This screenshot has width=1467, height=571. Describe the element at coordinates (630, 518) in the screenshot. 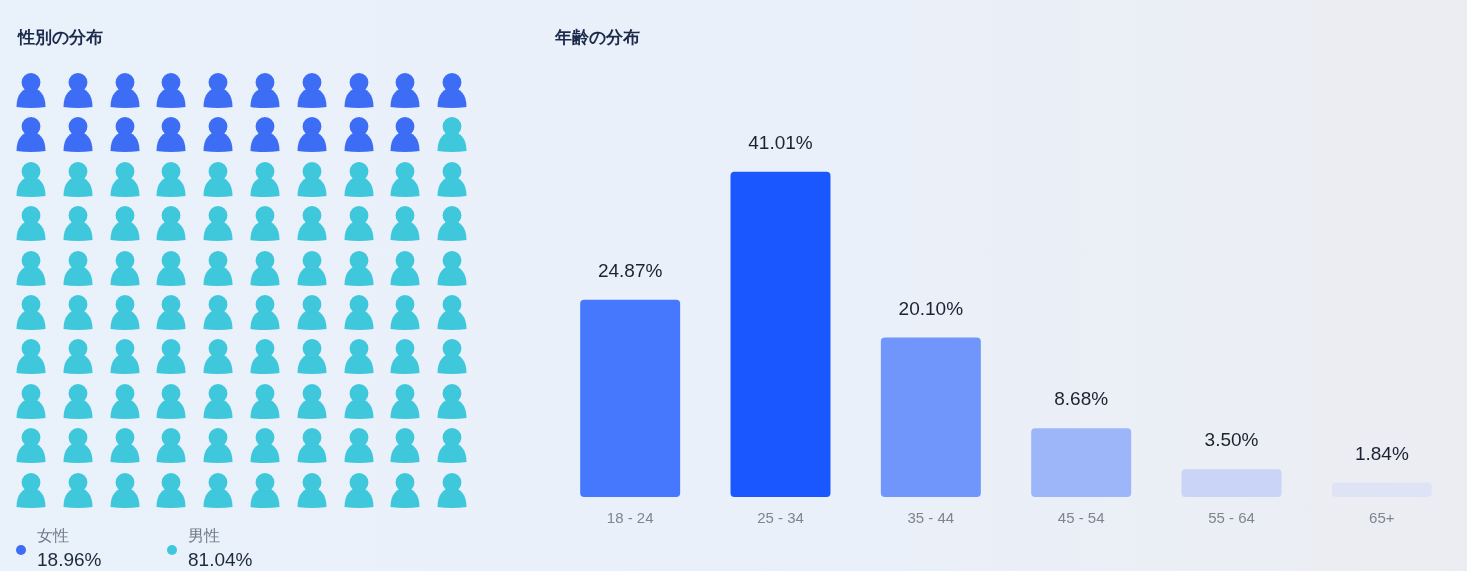

I see `x-tick-label: 18 - 24` at that location.